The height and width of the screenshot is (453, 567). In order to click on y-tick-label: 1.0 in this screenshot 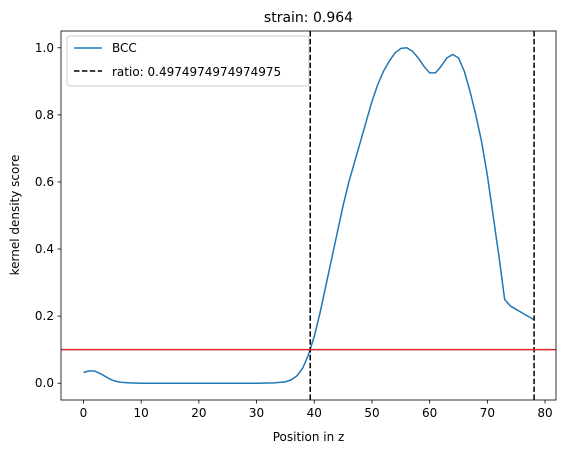, I will do `click(44, 48)`.